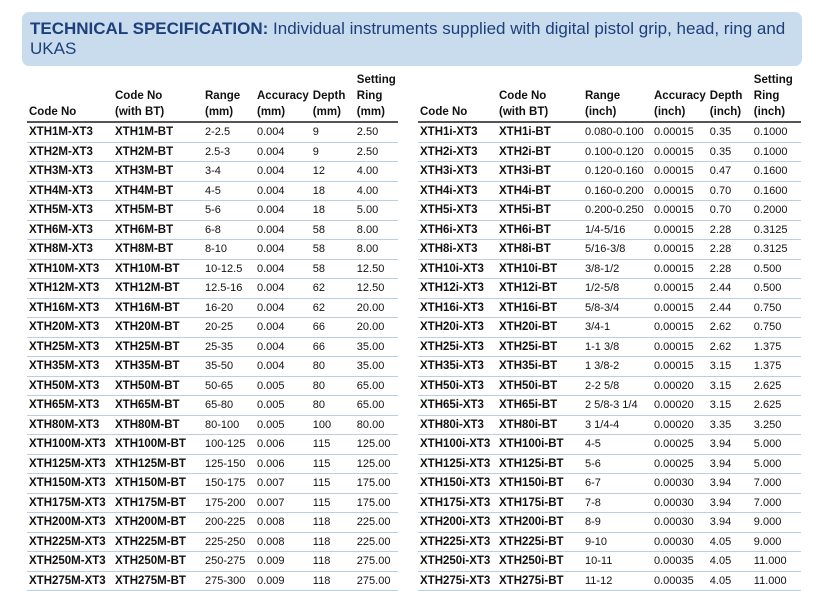 This screenshot has height=591, width=814. What do you see at coordinates (670, 112) in the screenshot?
I see `column-header-line: (inch)` at bounding box center [670, 112].